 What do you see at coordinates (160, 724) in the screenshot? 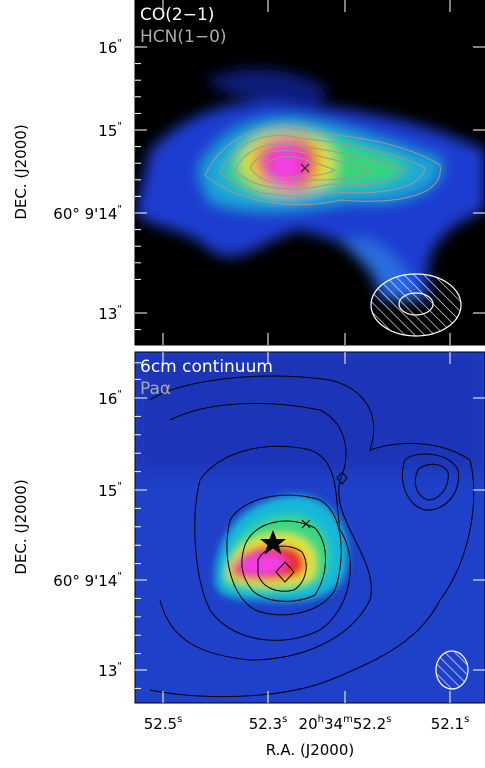
I see `x-tick-label-part: 52.5` at bounding box center [160, 724].